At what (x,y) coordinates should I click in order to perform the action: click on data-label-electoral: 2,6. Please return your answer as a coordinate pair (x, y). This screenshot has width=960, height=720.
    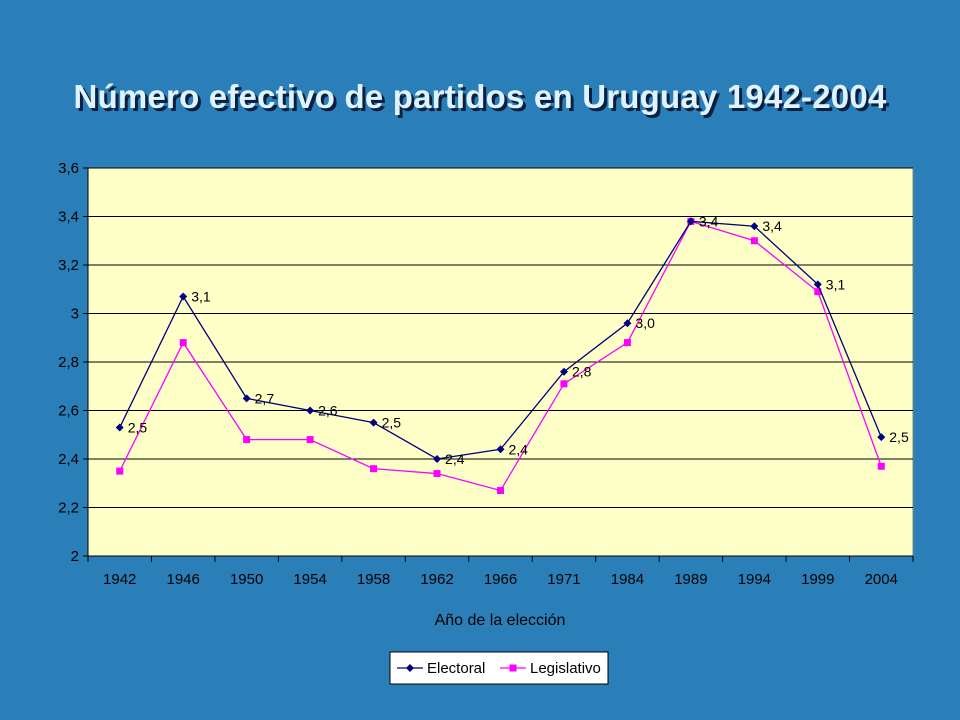
    Looking at the image, I should click on (328, 411).